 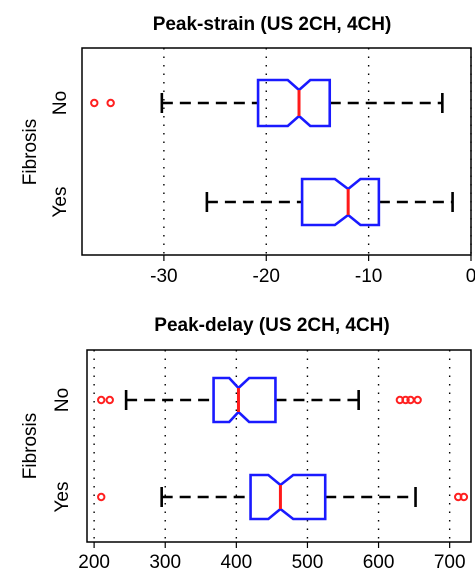 What do you see at coordinates (368, 276) in the screenshot?
I see `x-tick-label: -10` at bounding box center [368, 276].